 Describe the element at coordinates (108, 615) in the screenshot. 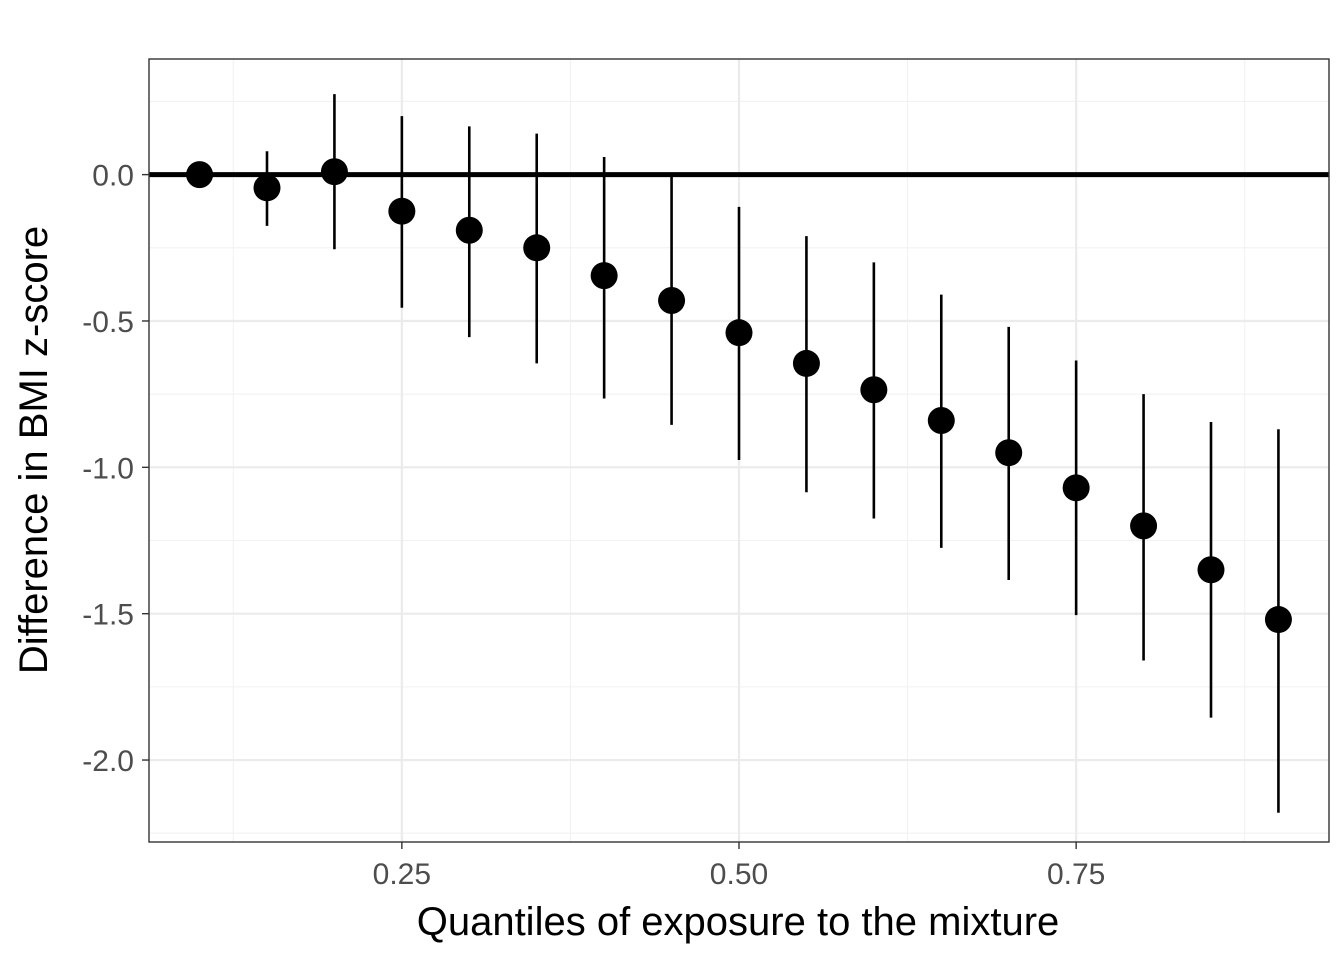

I see `y-tick-label: -1.5` at that location.